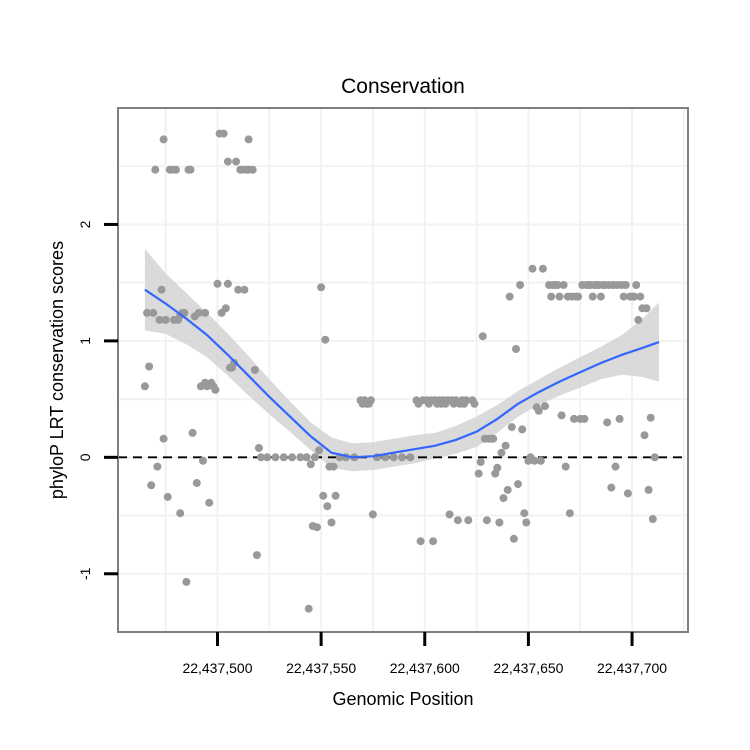 Image resolution: width=750 pixels, height=750 pixels. What do you see at coordinates (57, 370) in the screenshot?
I see `y-axis-label: phyloP LRT conservation scores` at bounding box center [57, 370].